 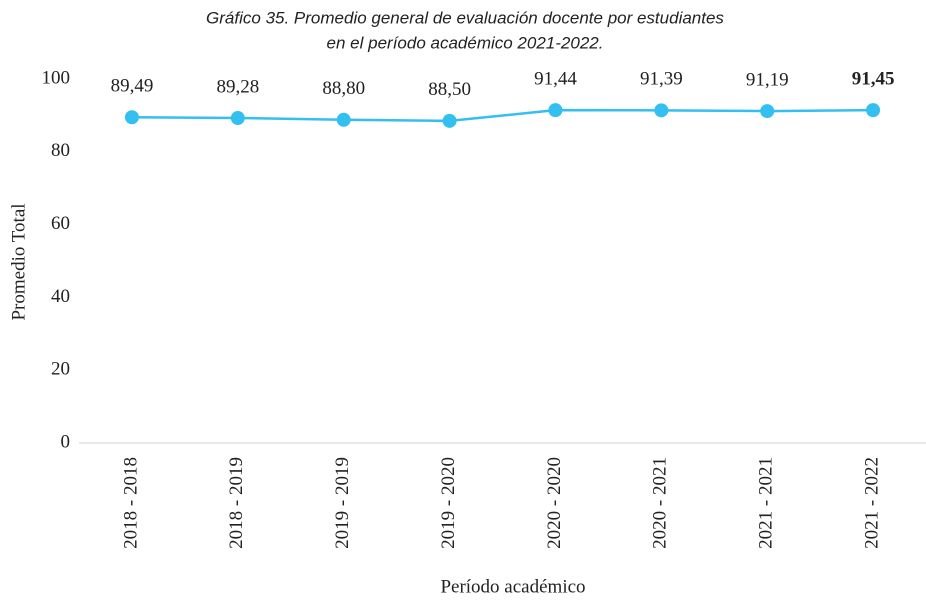 I want to click on y-tick-label: 40, so click(x=60, y=296).